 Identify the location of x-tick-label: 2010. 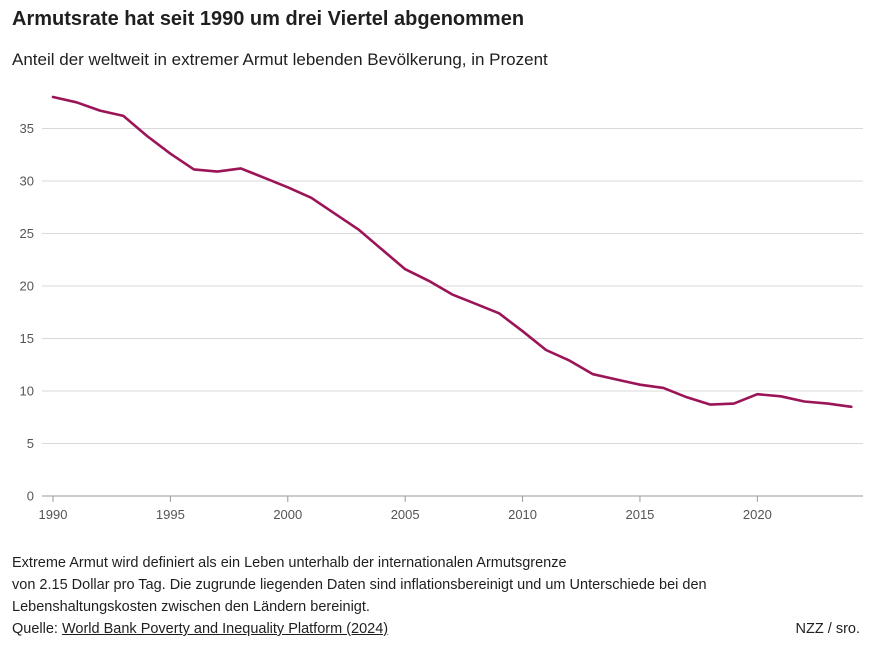
(522, 514).